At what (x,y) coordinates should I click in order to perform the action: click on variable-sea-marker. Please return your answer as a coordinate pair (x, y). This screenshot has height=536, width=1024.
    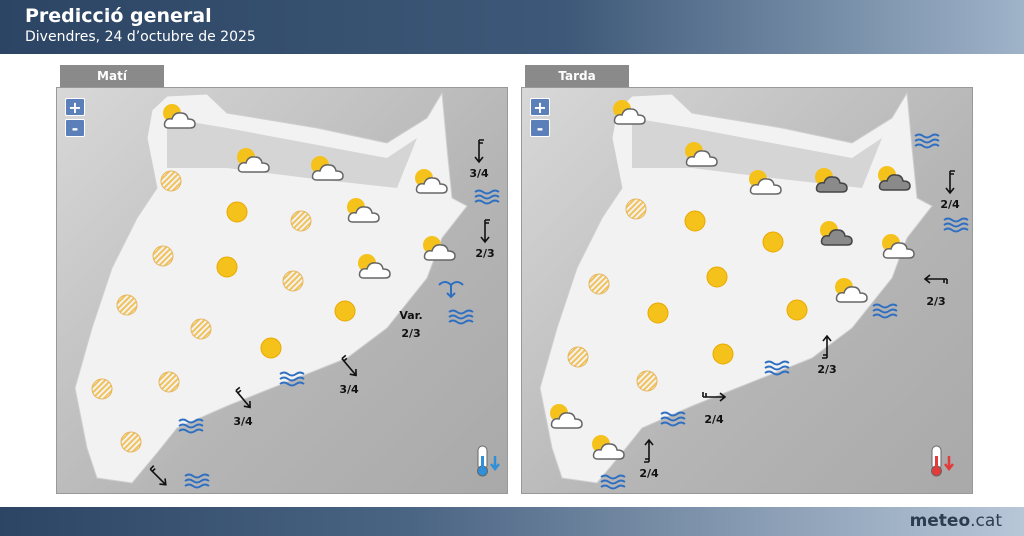
    Looking at the image, I should click on (451, 291).